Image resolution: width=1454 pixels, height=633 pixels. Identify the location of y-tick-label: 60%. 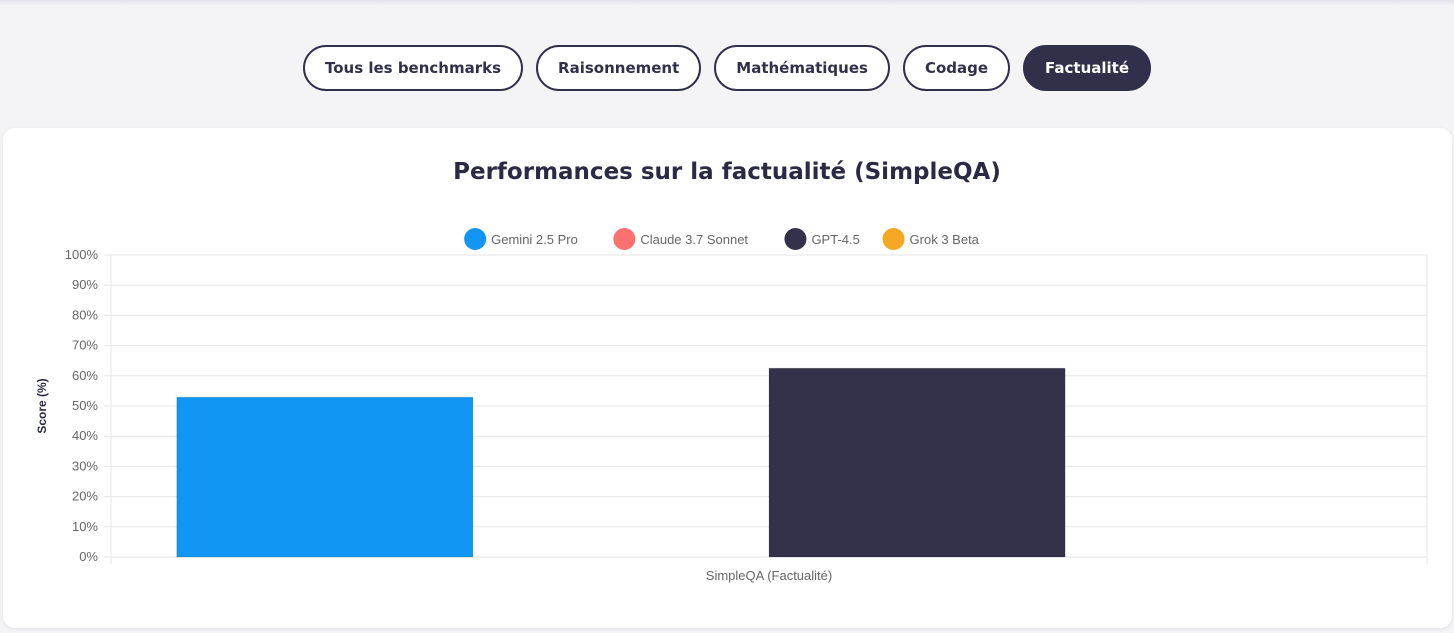
(85, 375).